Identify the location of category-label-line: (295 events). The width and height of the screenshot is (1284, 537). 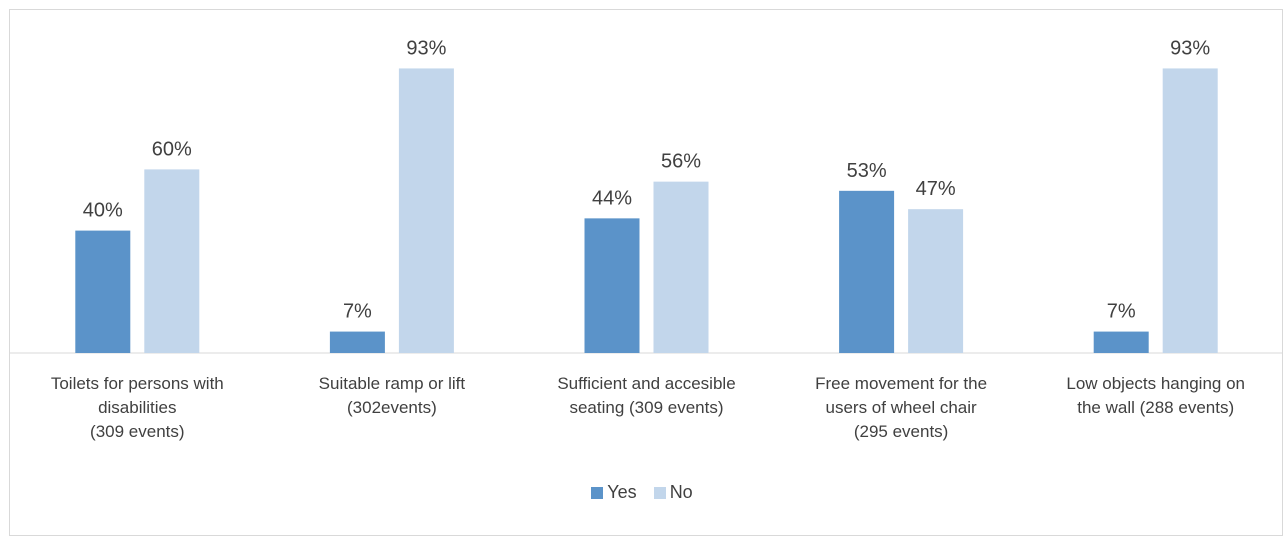
(901, 431).